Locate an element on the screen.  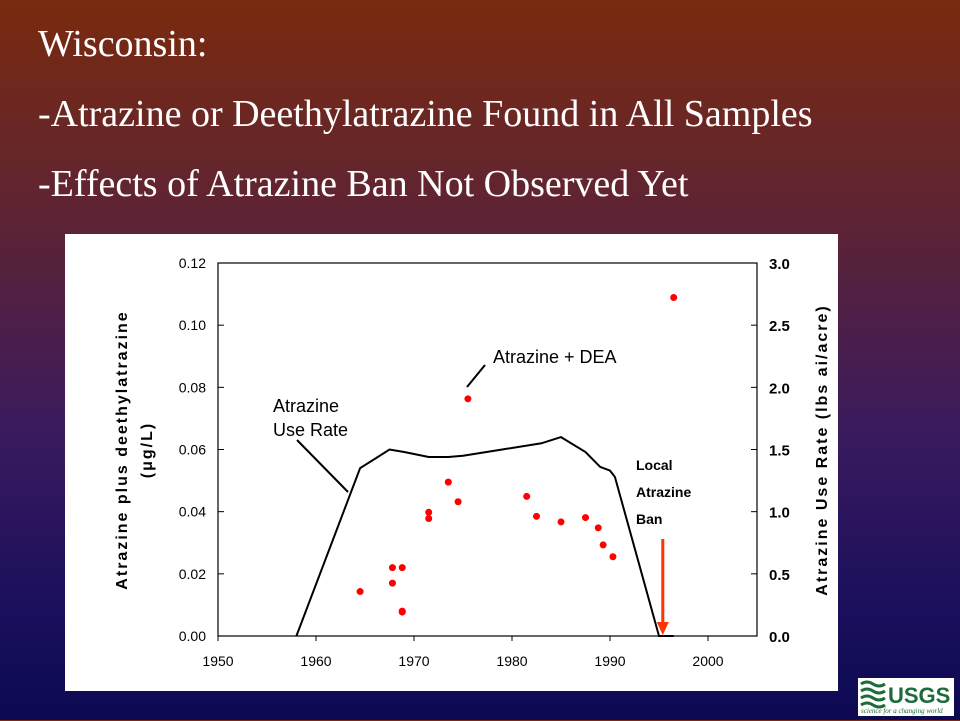
use-rate-line is located at coordinates (484, 536).